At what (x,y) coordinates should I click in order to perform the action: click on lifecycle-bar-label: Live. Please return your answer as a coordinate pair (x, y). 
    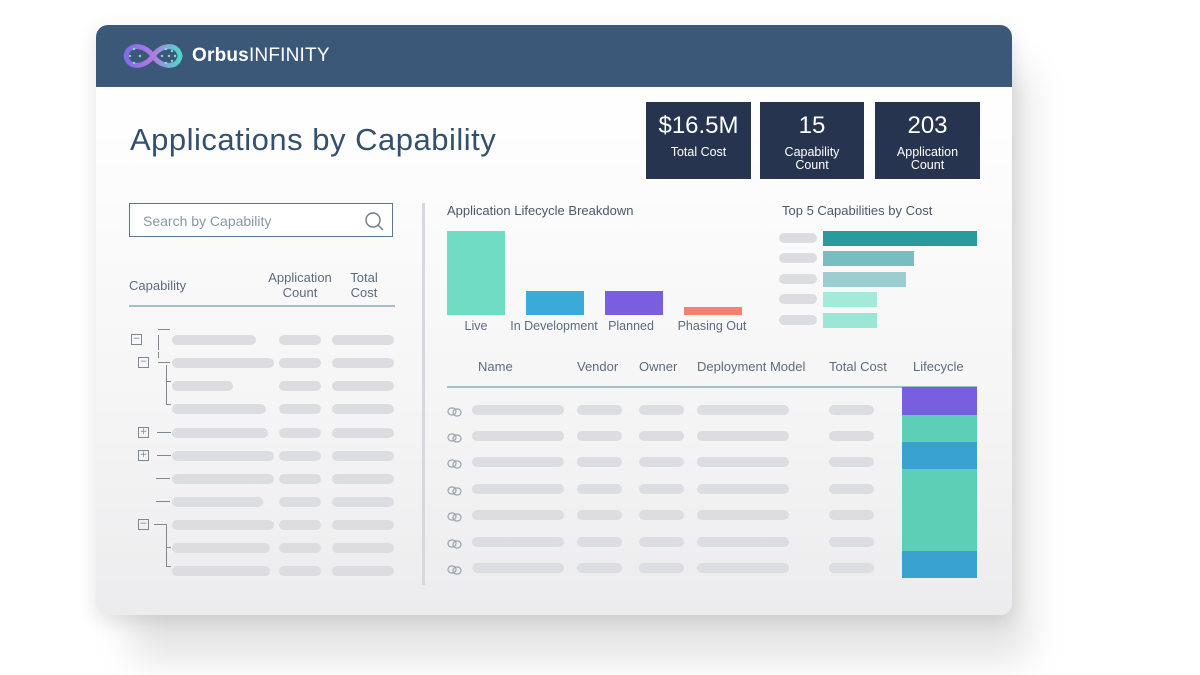
    Looking at the image, I should click on (476, 326).